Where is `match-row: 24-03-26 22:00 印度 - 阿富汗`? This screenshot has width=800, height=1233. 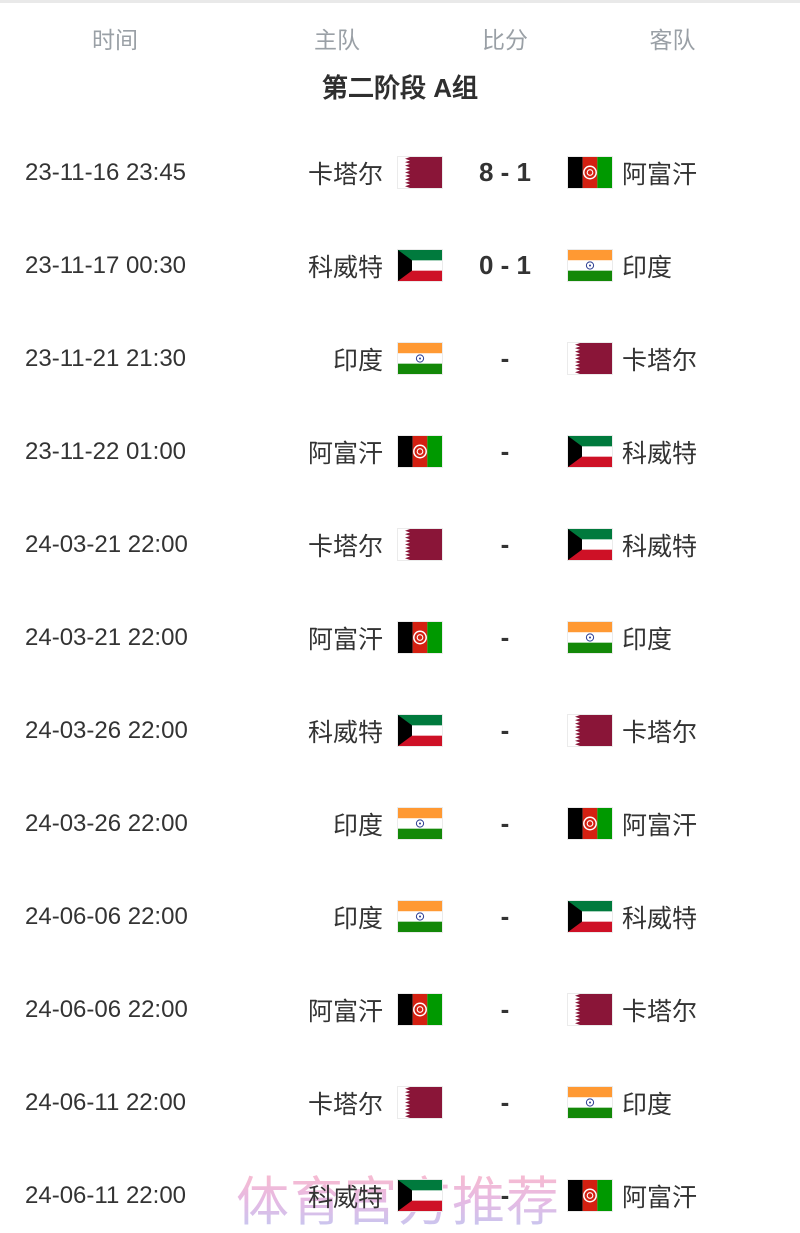 match-row: 24-03-26 22:00 印度 - 阿富汗 is located at coordinates (400, 823).